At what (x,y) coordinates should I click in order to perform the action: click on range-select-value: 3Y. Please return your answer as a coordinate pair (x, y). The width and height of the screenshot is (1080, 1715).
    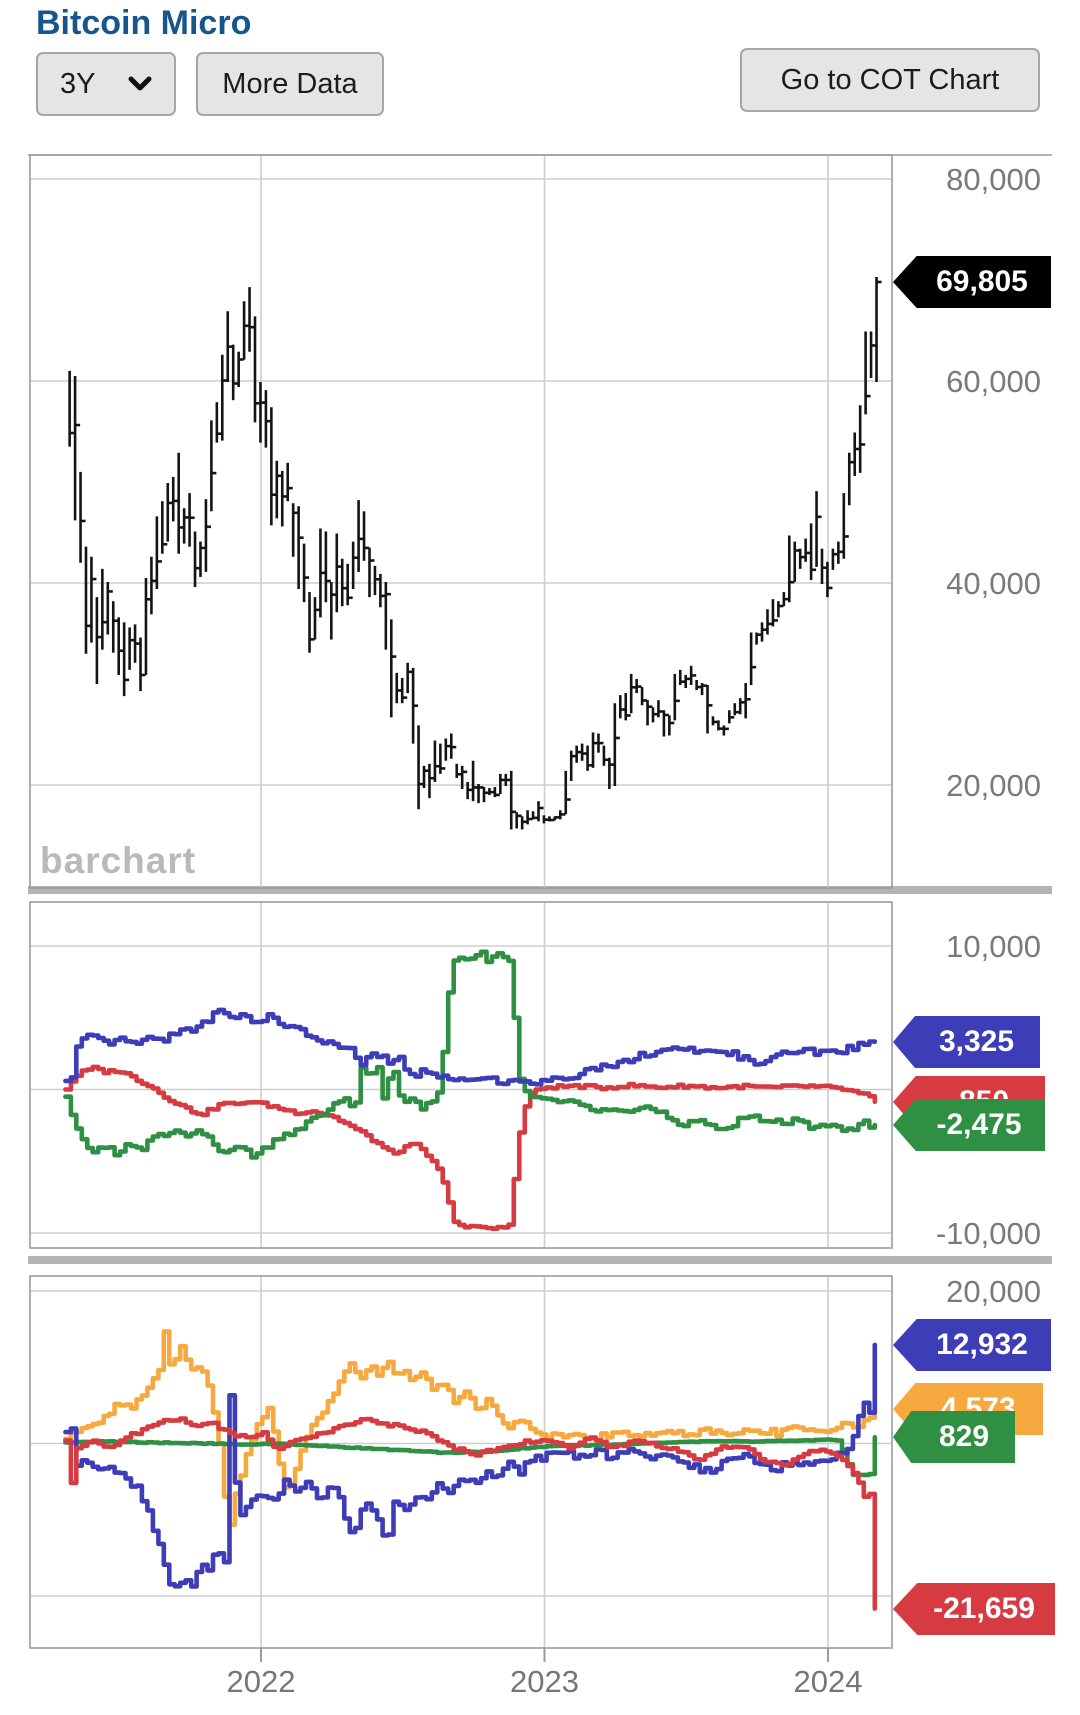
    Looking at the image, I should click on (78, 83).